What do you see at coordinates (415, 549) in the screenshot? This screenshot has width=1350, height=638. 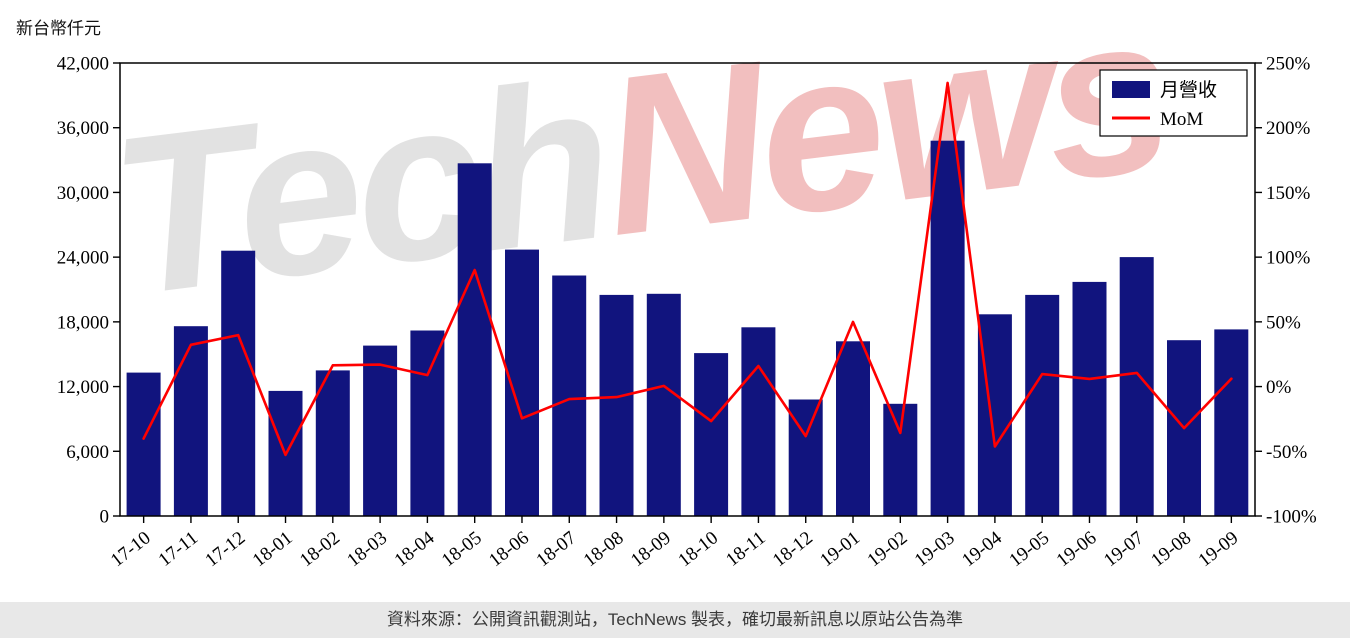 I see `x-axis-tick-label: 18-04` at bounding box center [415, 549].